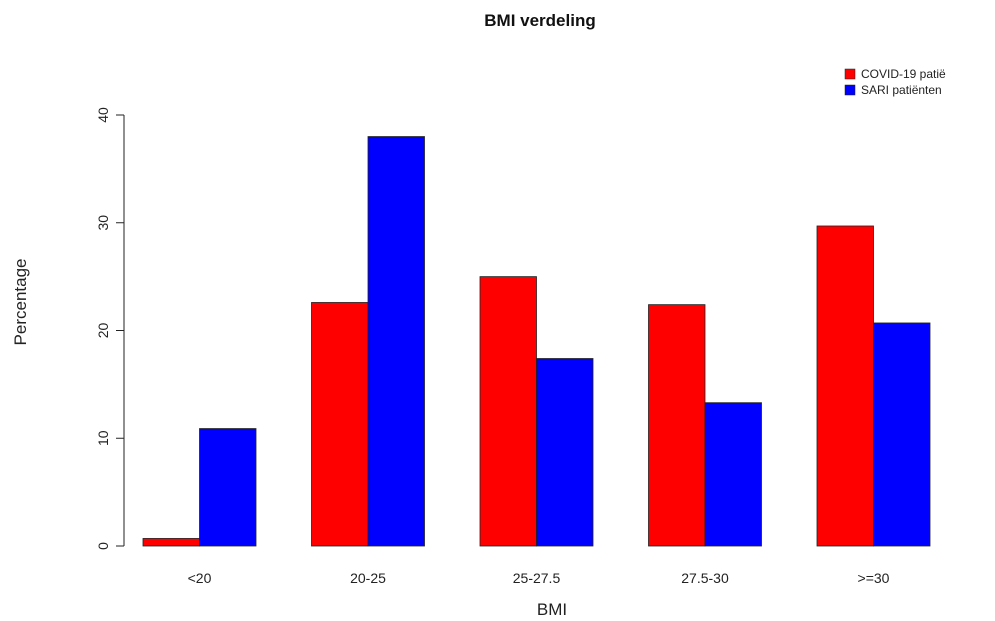  I want to click on y-axis-ticks: 0 10 20 30 40, so click(109, 328).